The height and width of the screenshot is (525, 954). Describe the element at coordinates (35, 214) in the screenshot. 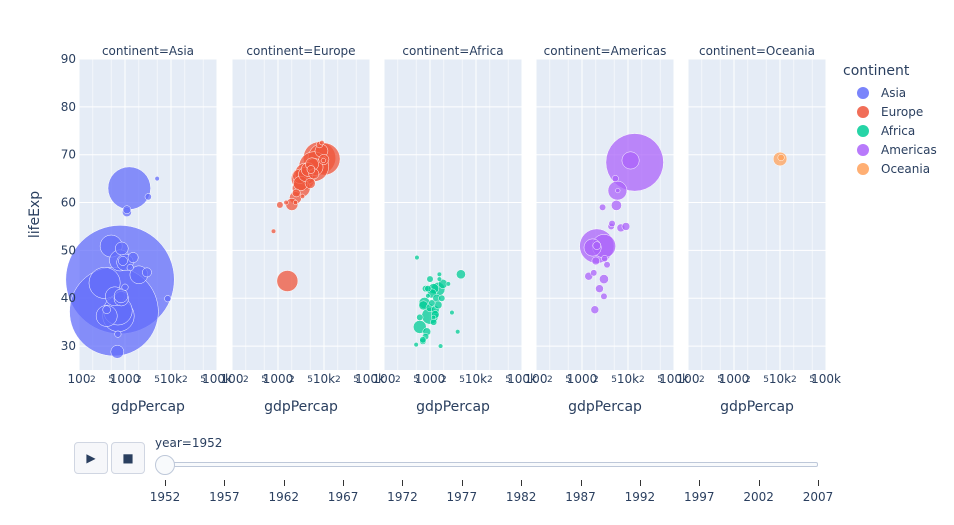

I see `y-axis-title: lifeExp` at that location.